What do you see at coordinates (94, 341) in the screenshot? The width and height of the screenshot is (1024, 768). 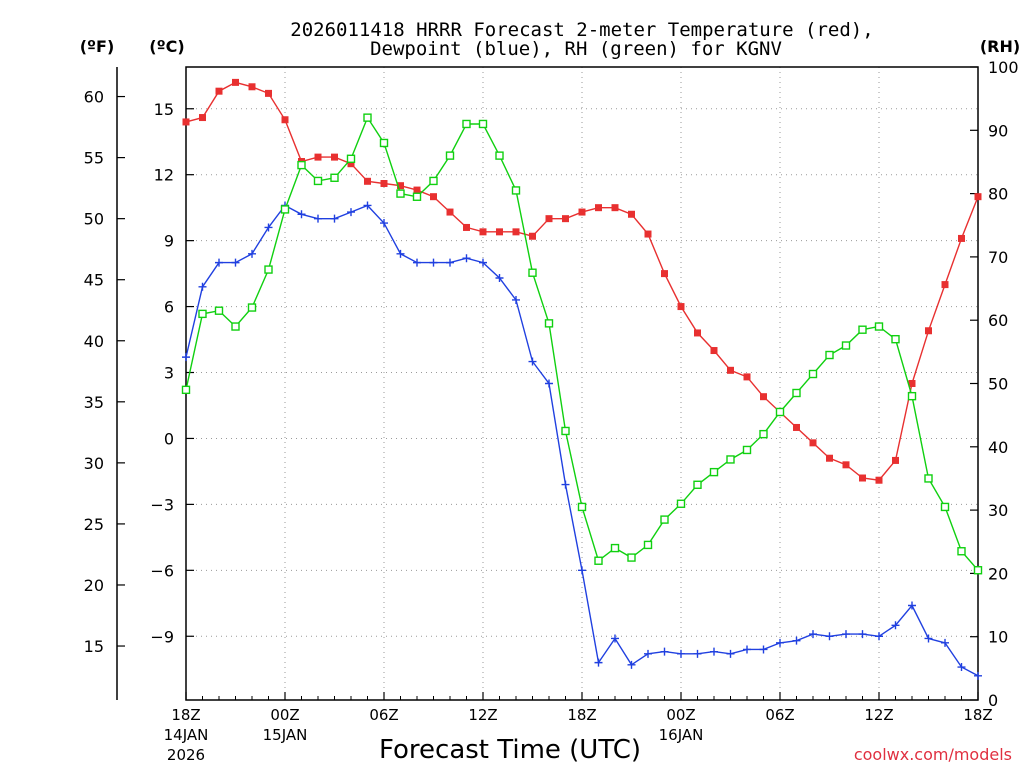 I see `fahrenheit-tick-label: 40` at bounding box center [94, 341].